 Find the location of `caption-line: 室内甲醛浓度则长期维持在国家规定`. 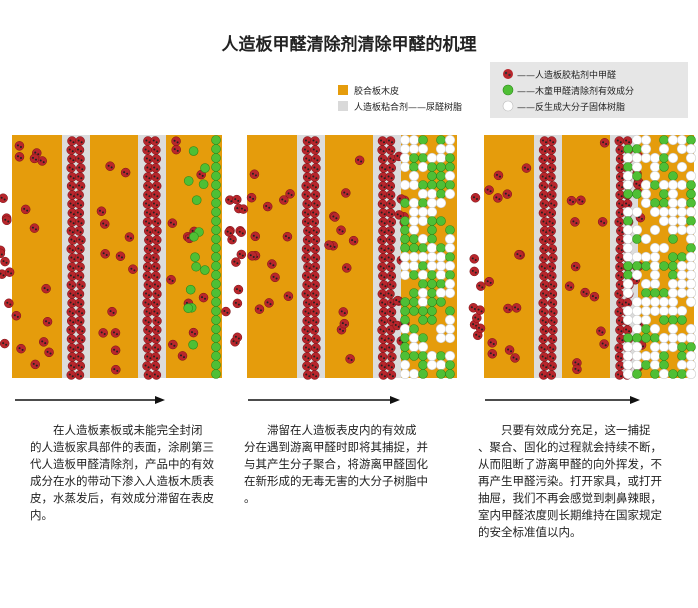

caption-line: 室内甲醛浓度则长期维持在国家规定 is located at coordinates (570, 515).